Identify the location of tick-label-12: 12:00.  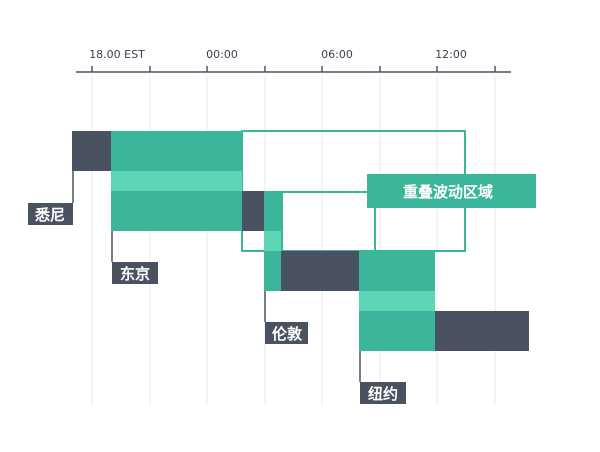
(451, 54).